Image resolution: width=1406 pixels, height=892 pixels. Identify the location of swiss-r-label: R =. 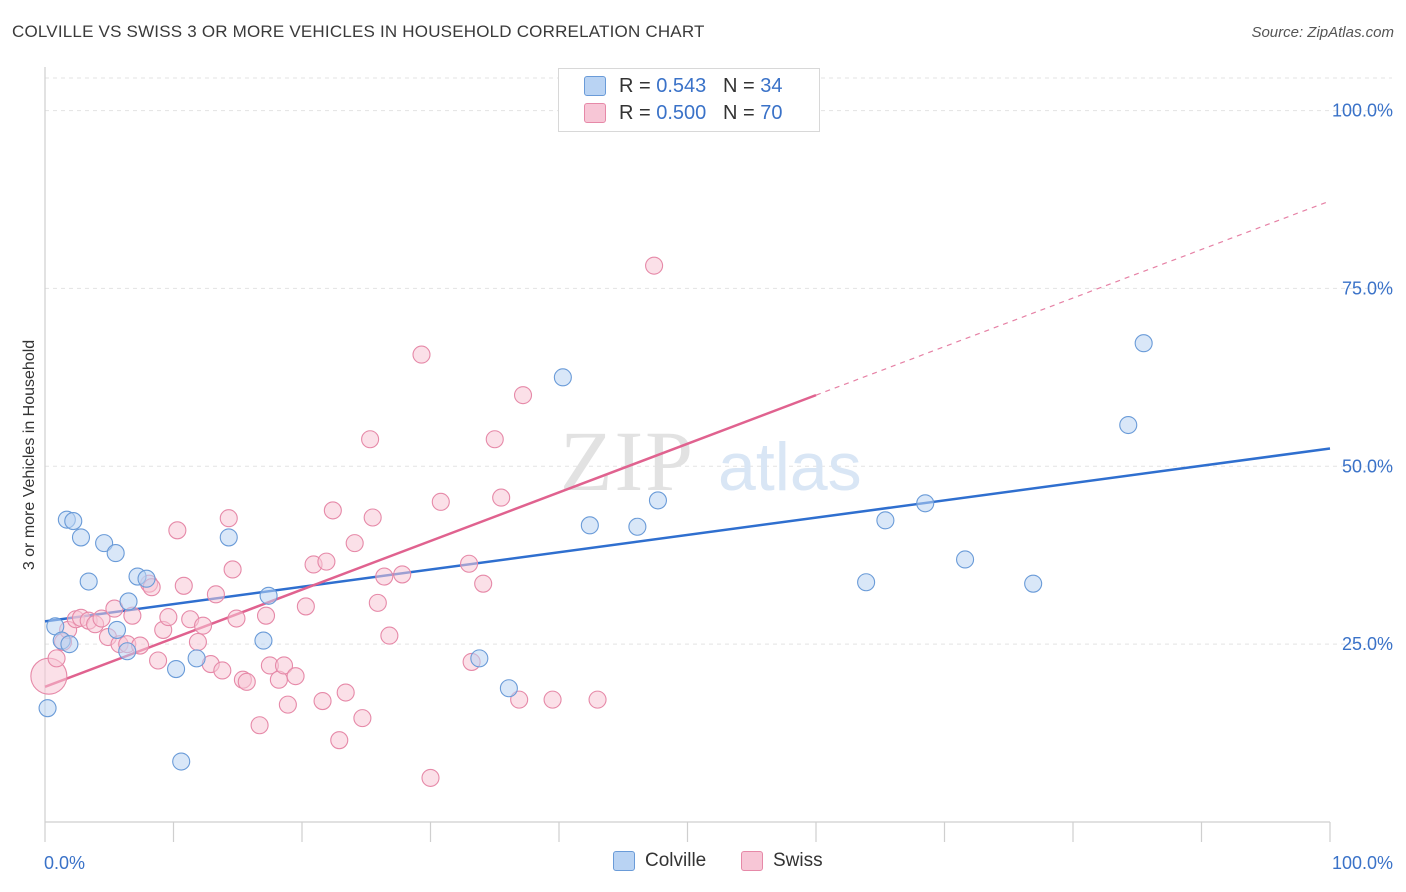
(638, 112).